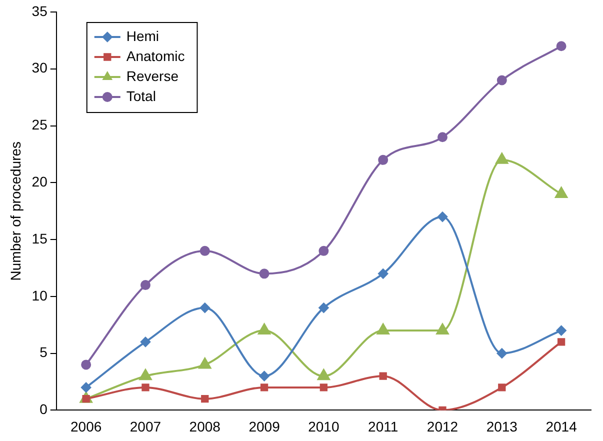  Describe the element at coordinates (40, 124) in the screenshot. I see `y-tick-label: 25` at that location.